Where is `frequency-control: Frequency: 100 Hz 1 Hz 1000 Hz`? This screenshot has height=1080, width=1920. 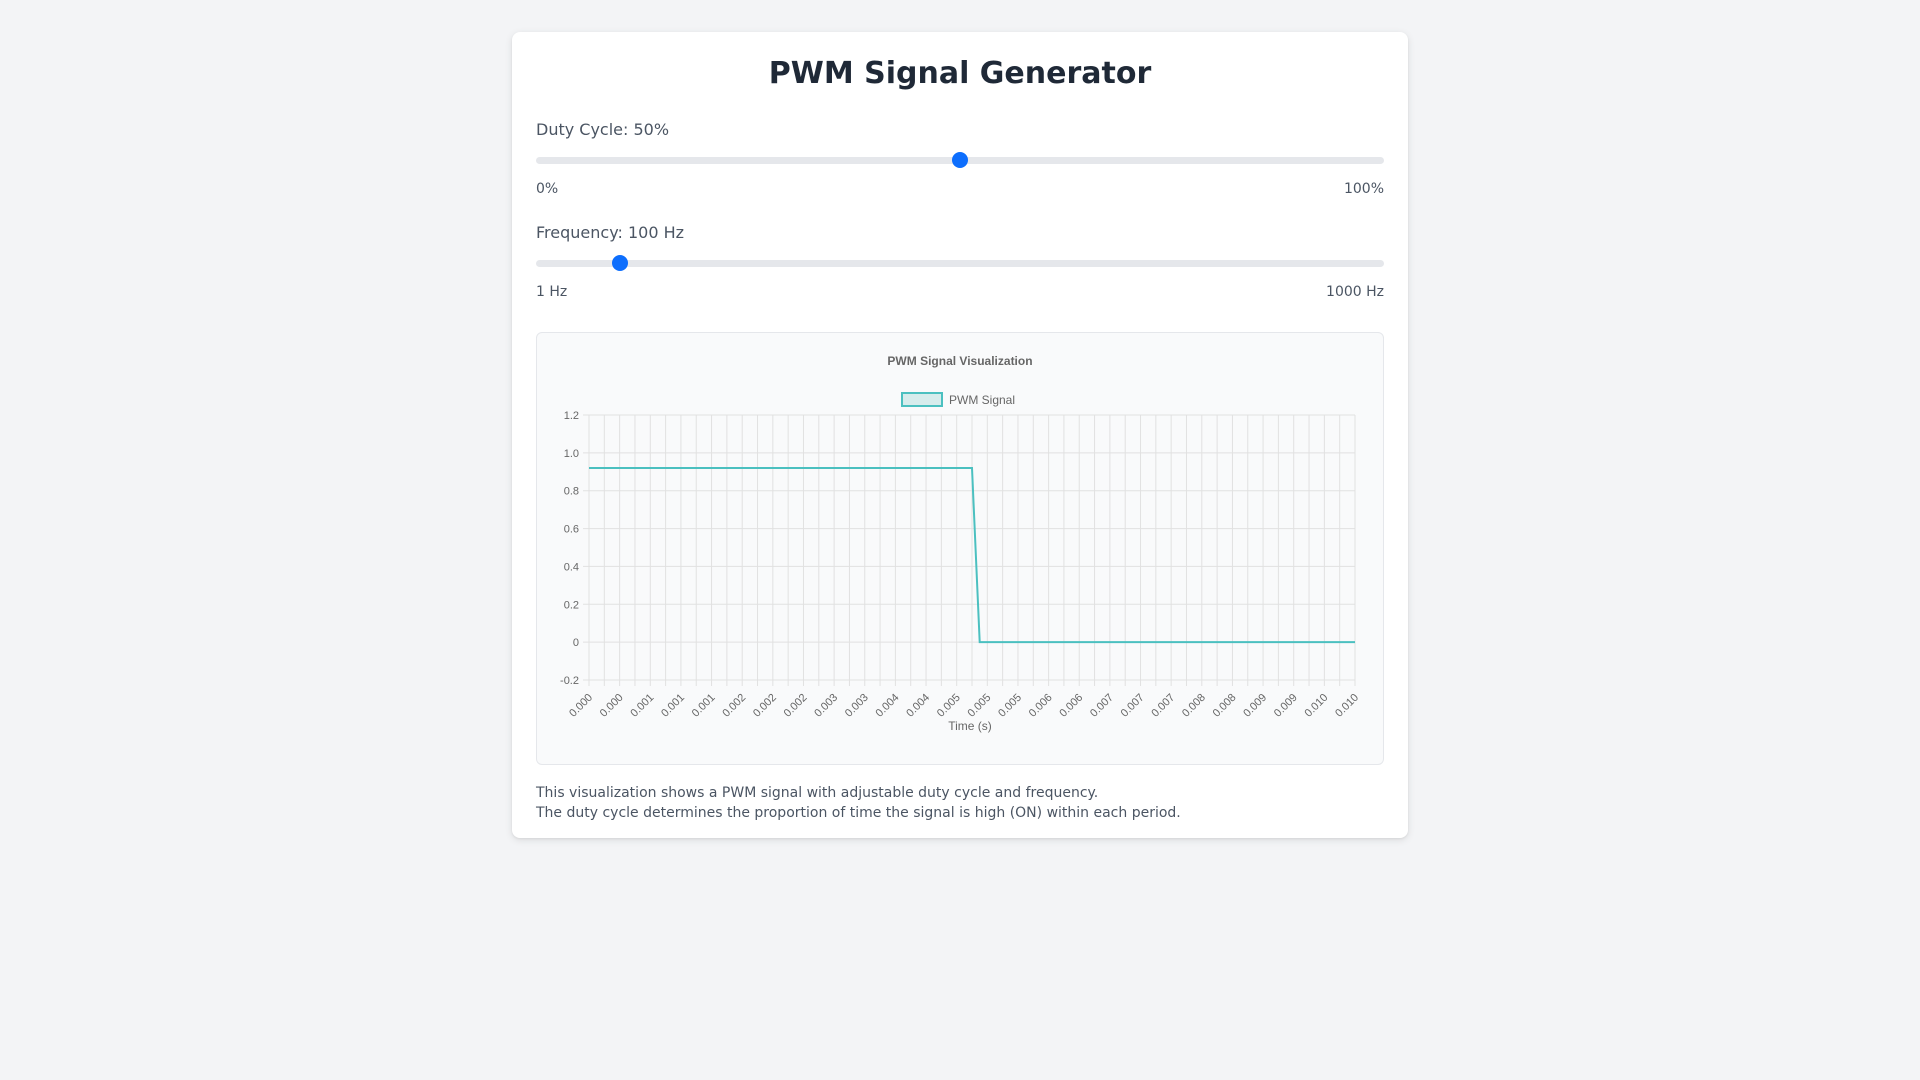
frequency-control: Frequency: 100 Hz 1 Hz 1000 Hz is located at coordinates (960, 262).